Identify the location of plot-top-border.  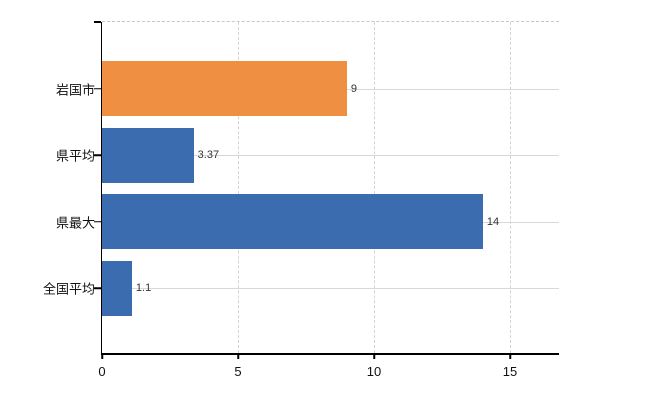
(330, 21).